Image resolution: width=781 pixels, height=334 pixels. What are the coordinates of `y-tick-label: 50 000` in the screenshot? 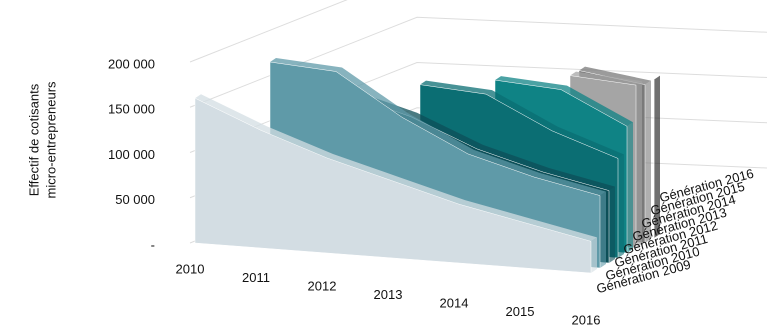 It's located at (135, 199).